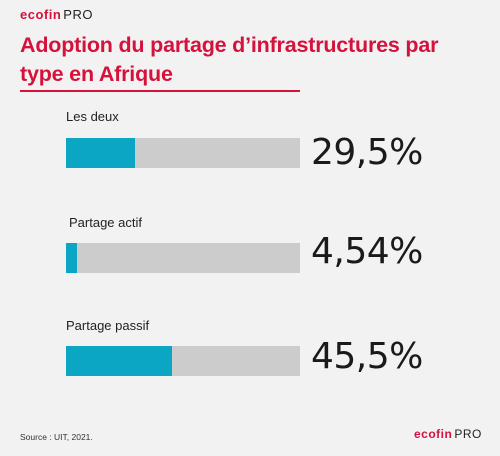 The height and width of the screenshot is (456, 500). I want to click on source-note: Source : UIT, 2021., so click(56, 437).